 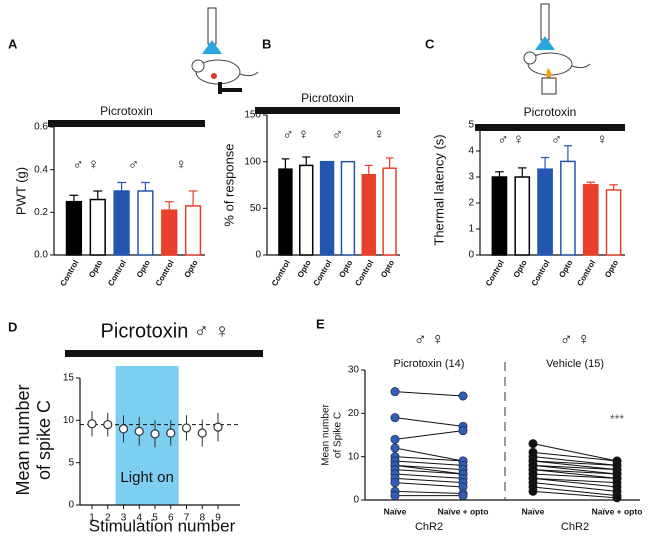 I want to click on panel-letter: E, so click(x=320, y=323).